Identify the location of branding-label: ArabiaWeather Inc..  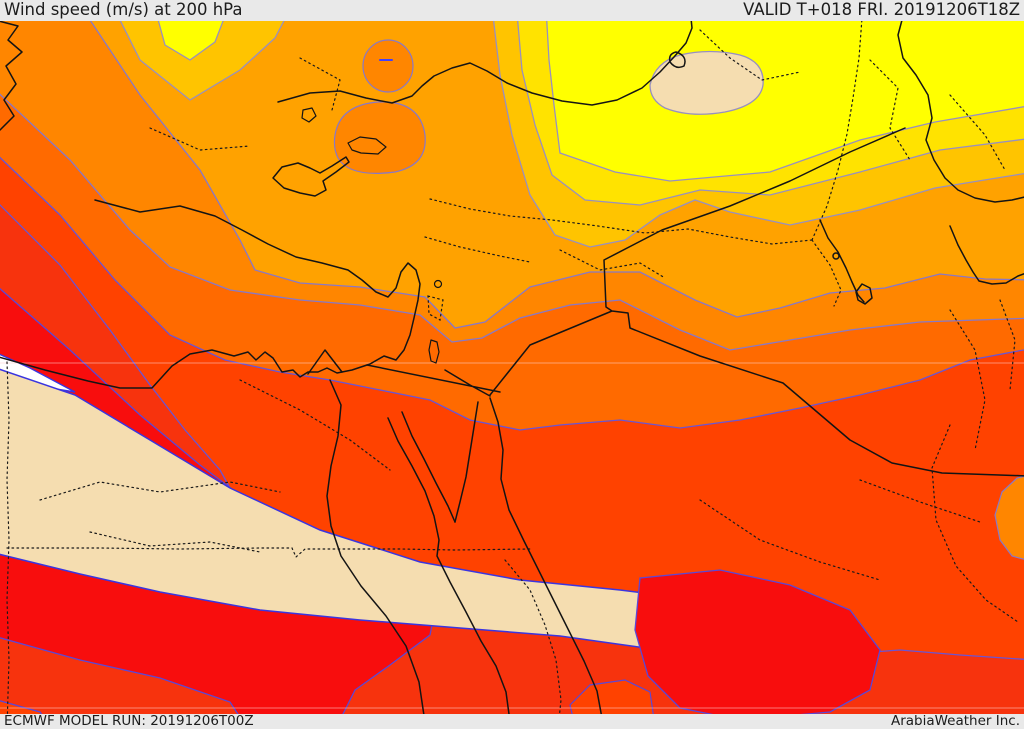
(955, 720).